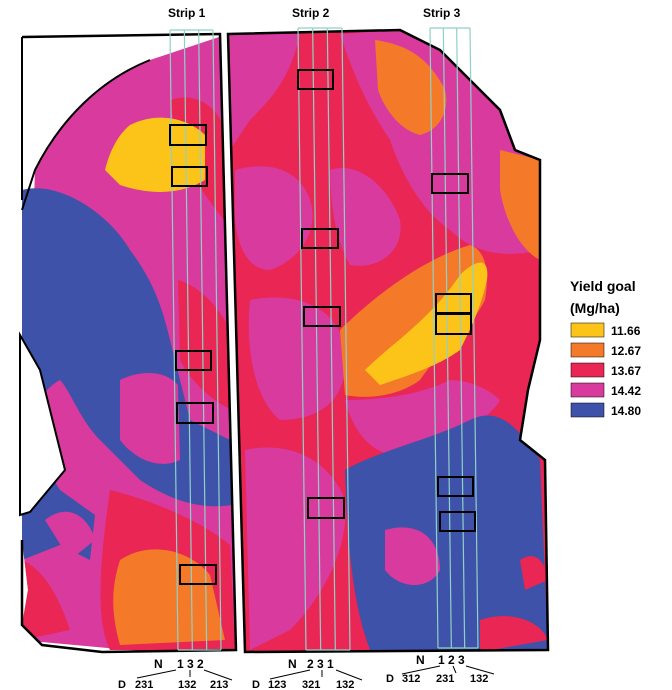 This screenshot has height=690, width=672. What do you see at coordinates (219, 684) in the screenshot?
I see `strip-1-d-group-3: 213` at bounding box center [219, 684].